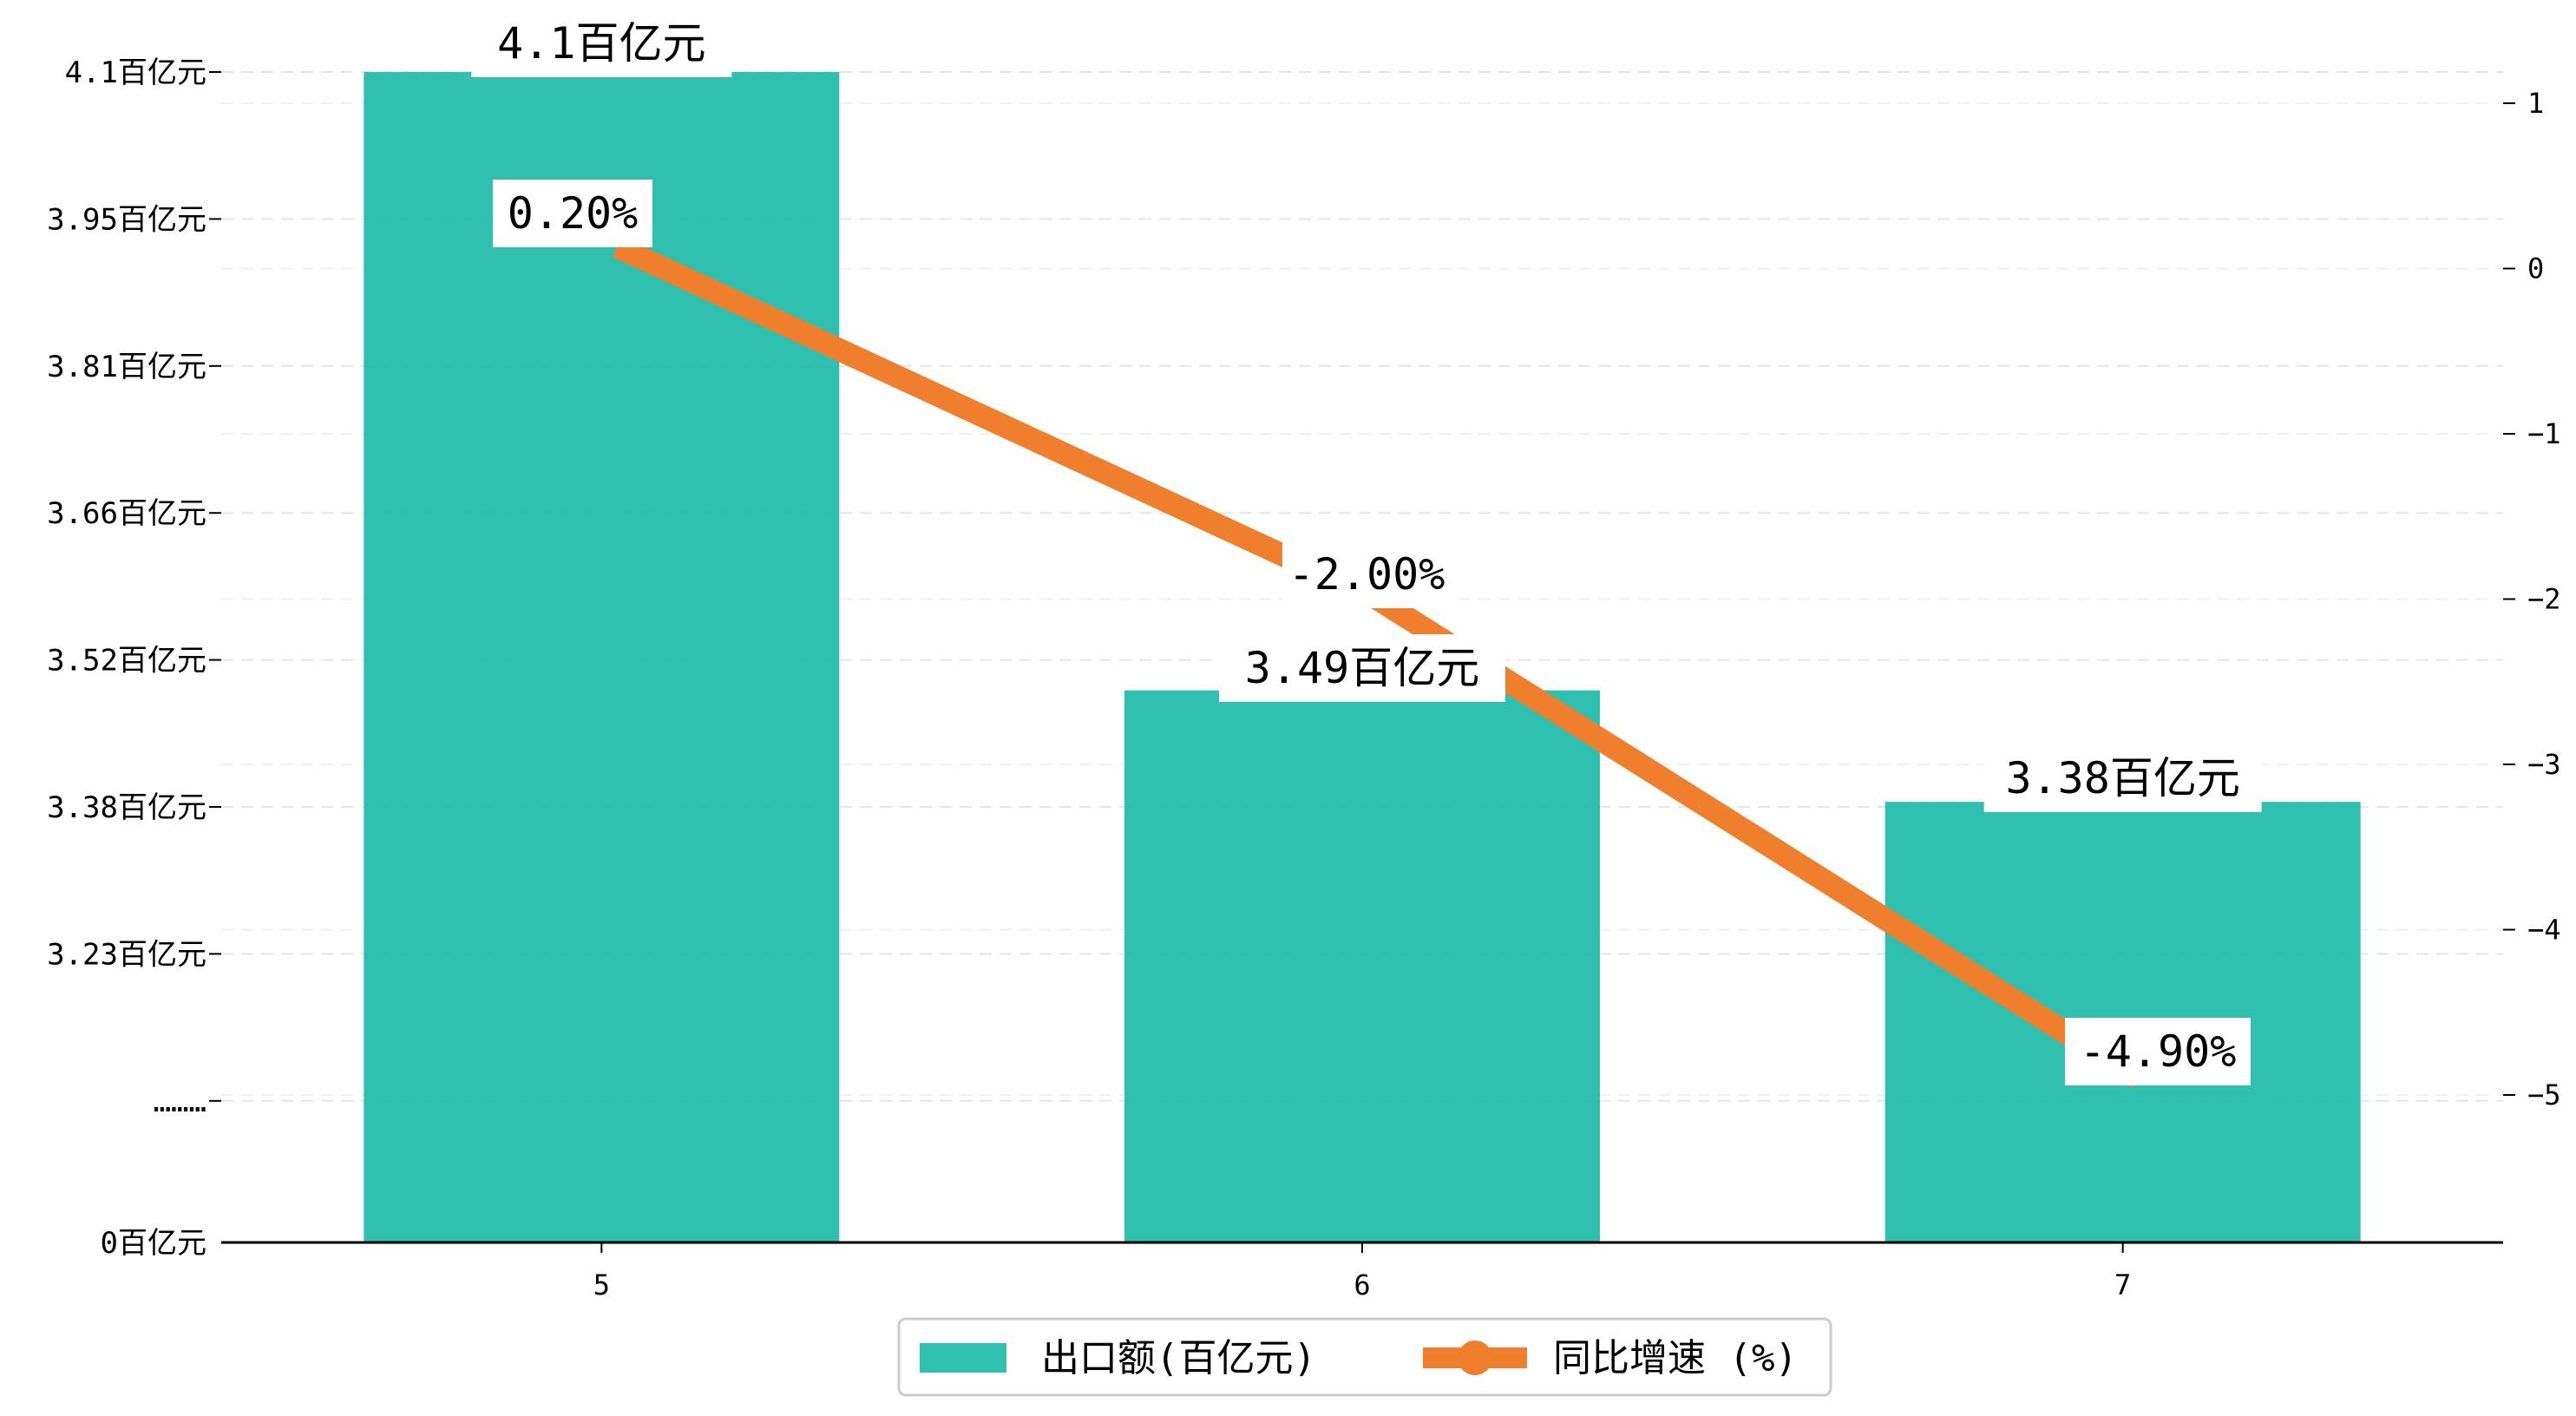 Image resolution: width=2576 pixels, height=1416 pixels. I want to click on growth-value-label: -4.90%, so click(2158, 1051).